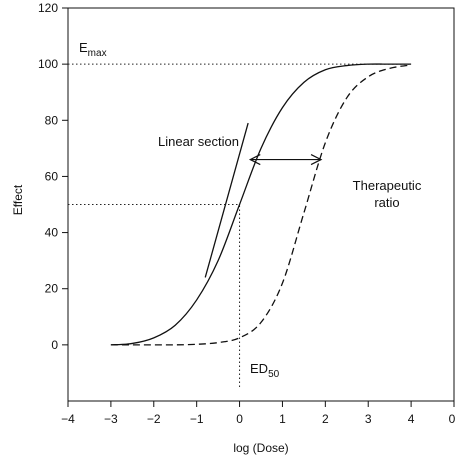 This screenshot has width=459, height=459. I want to click on therapeutic-ratio-label-line2: ratio, so click(386, 202).